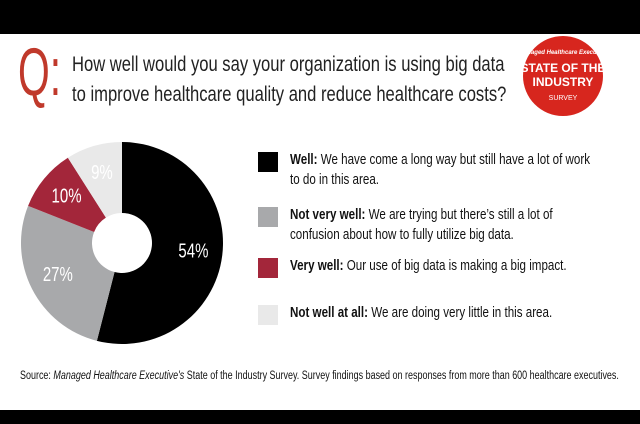 The image size is (640, 424). Describe the element at coordinates (35, 376) in the screenshot. I see `source-prefix: Source:` at that location.